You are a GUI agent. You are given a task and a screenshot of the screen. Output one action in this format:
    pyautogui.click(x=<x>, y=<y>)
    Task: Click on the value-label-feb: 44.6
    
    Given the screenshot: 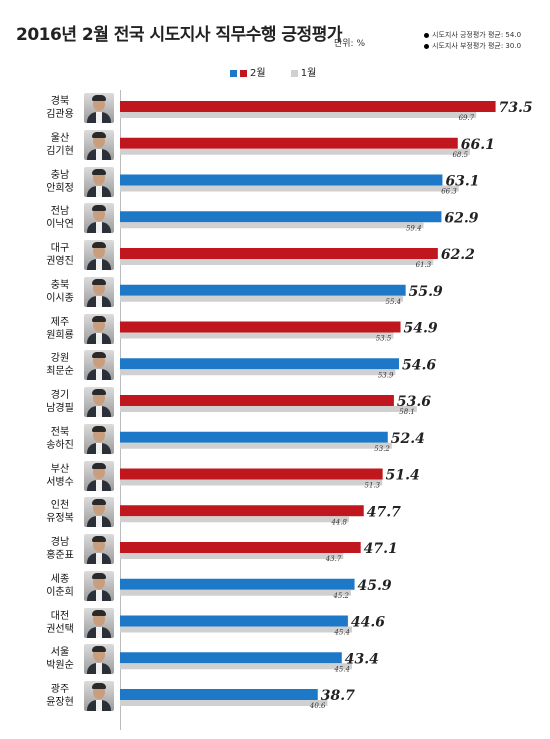 What is the action you would take?
    pyautogui.click(x=368, y=623)
    